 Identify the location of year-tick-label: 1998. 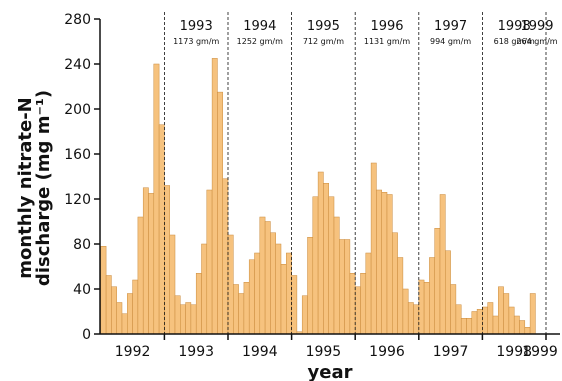
(514, 352).